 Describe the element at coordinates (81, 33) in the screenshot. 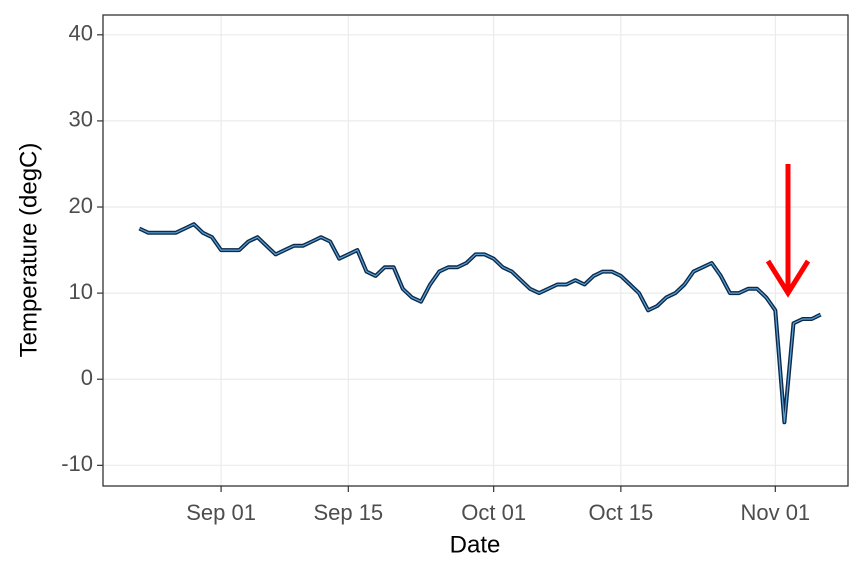

I see `y-tick-label: 40` at that location.